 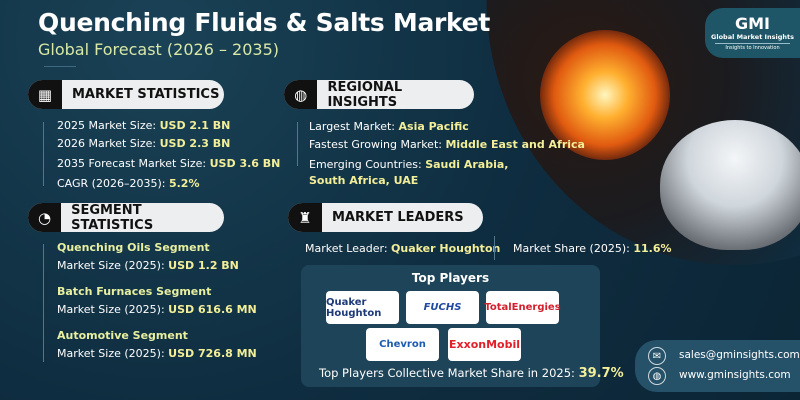 What do you see at coordinates (735, 375) in the screenshot?
I see `website-link: www.gminsights.com` at bounding box center [735, 375].